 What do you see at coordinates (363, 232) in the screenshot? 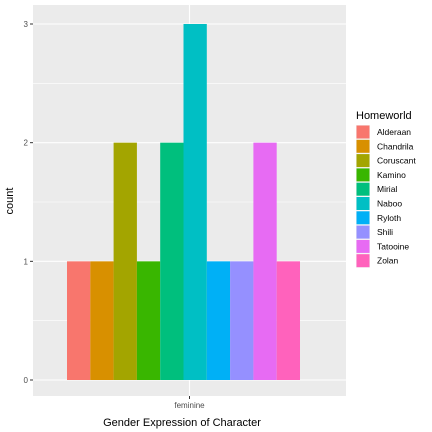
I see `legend-swatch-shili` at bounding box center [363, 232].